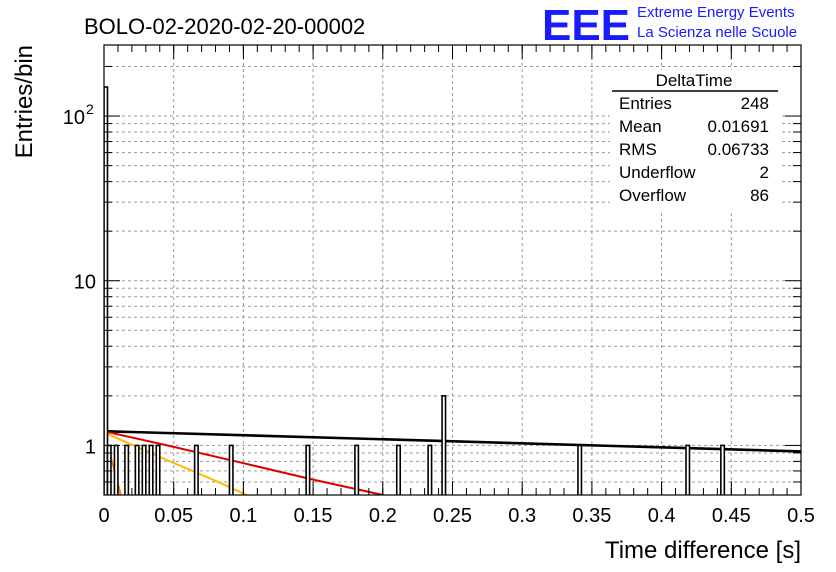 This screenshot has height=572, width=836. I want to click on stats-row-label: Mean, so click(640, 126).